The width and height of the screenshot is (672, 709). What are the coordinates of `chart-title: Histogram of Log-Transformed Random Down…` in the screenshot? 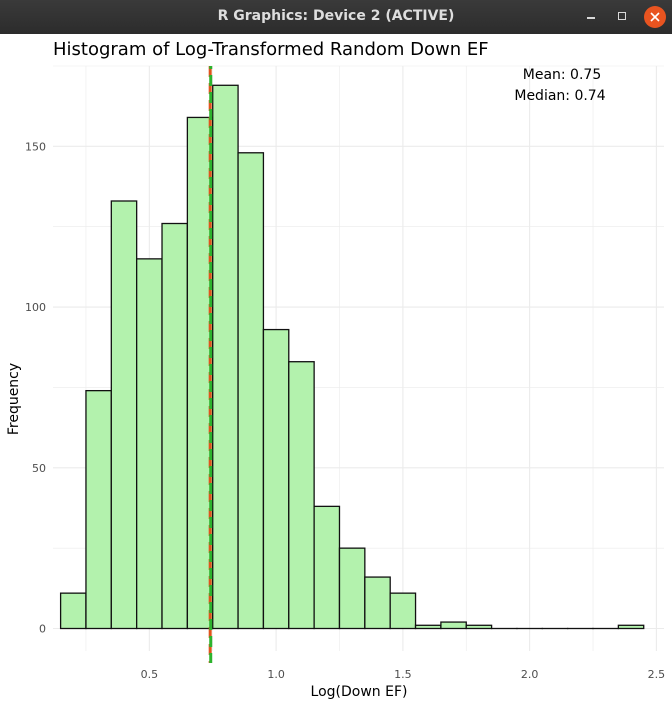 It's located at (271, 49).